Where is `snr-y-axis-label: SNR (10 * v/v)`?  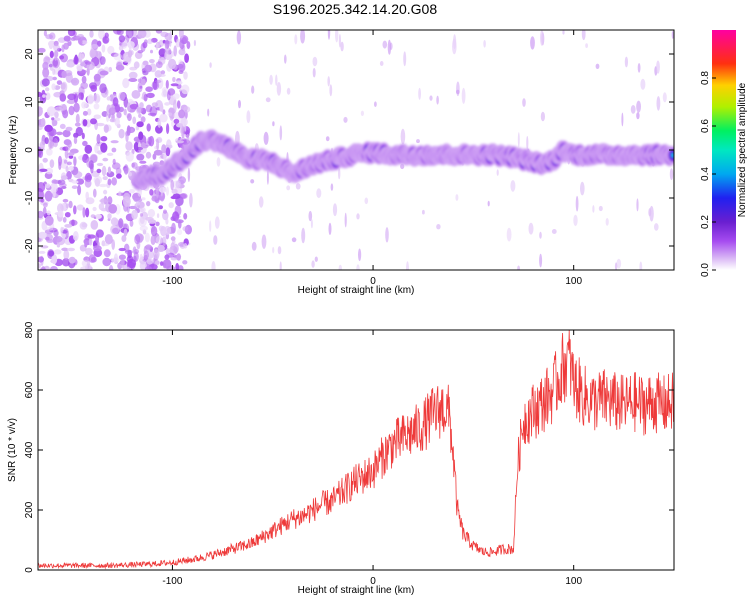
snr-y-axis-label: SNR (10 * v/v) is located at coordinates (12, 450).